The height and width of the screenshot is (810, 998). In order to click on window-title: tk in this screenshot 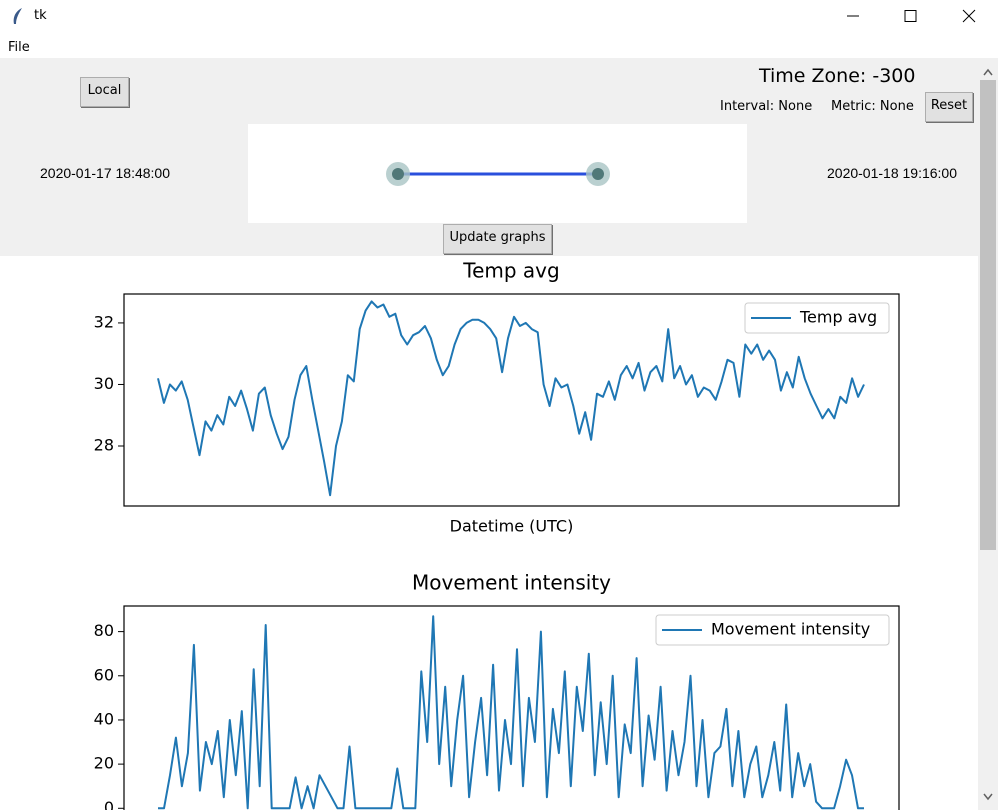, I will do `click(40, 15)`.